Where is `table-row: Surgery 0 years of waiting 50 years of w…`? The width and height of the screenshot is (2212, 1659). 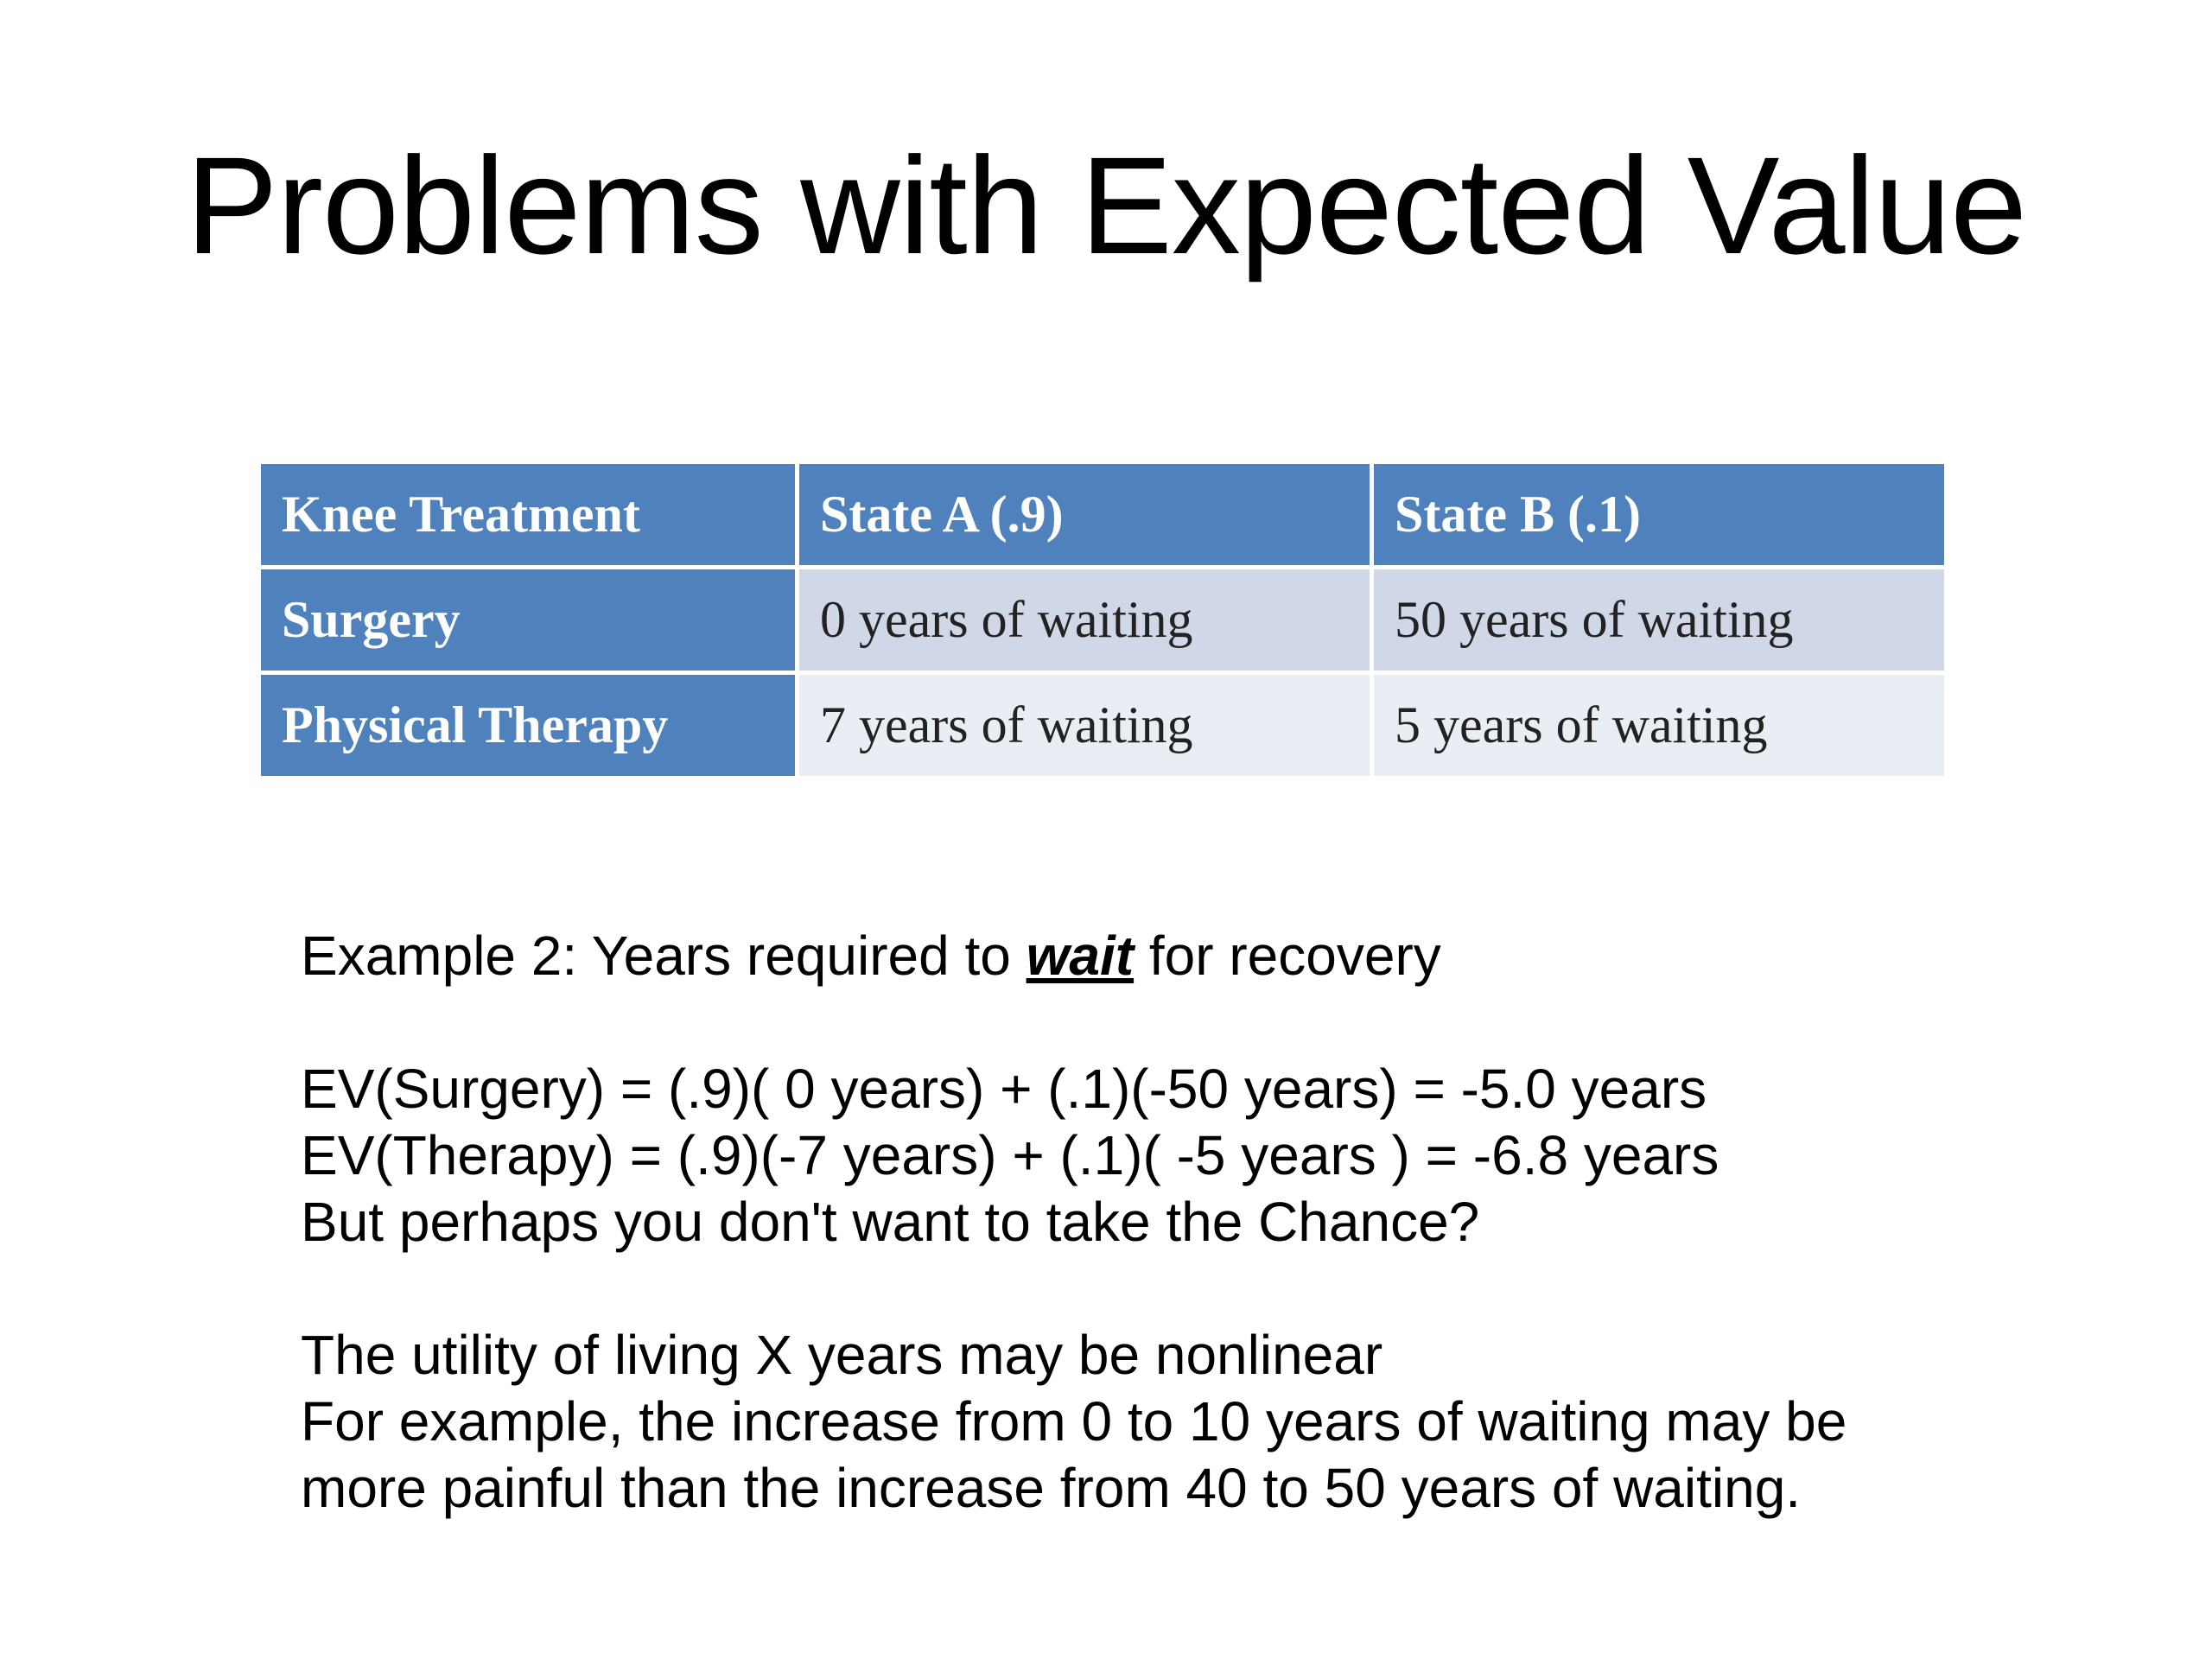
table-row: Surgery 0 years of waiting 50 years of w… is located at coordinates (1102, 620).